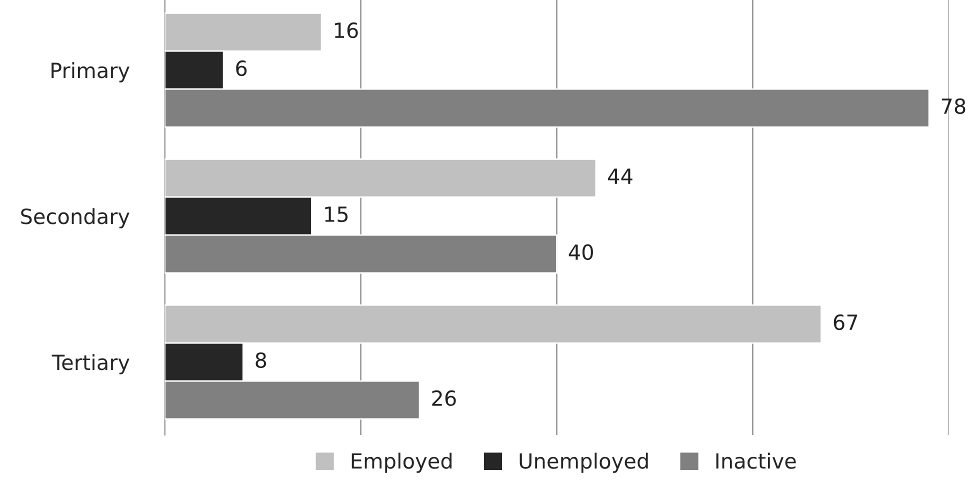  I want to click on y-tick-label: Primary, so click(91, 72).